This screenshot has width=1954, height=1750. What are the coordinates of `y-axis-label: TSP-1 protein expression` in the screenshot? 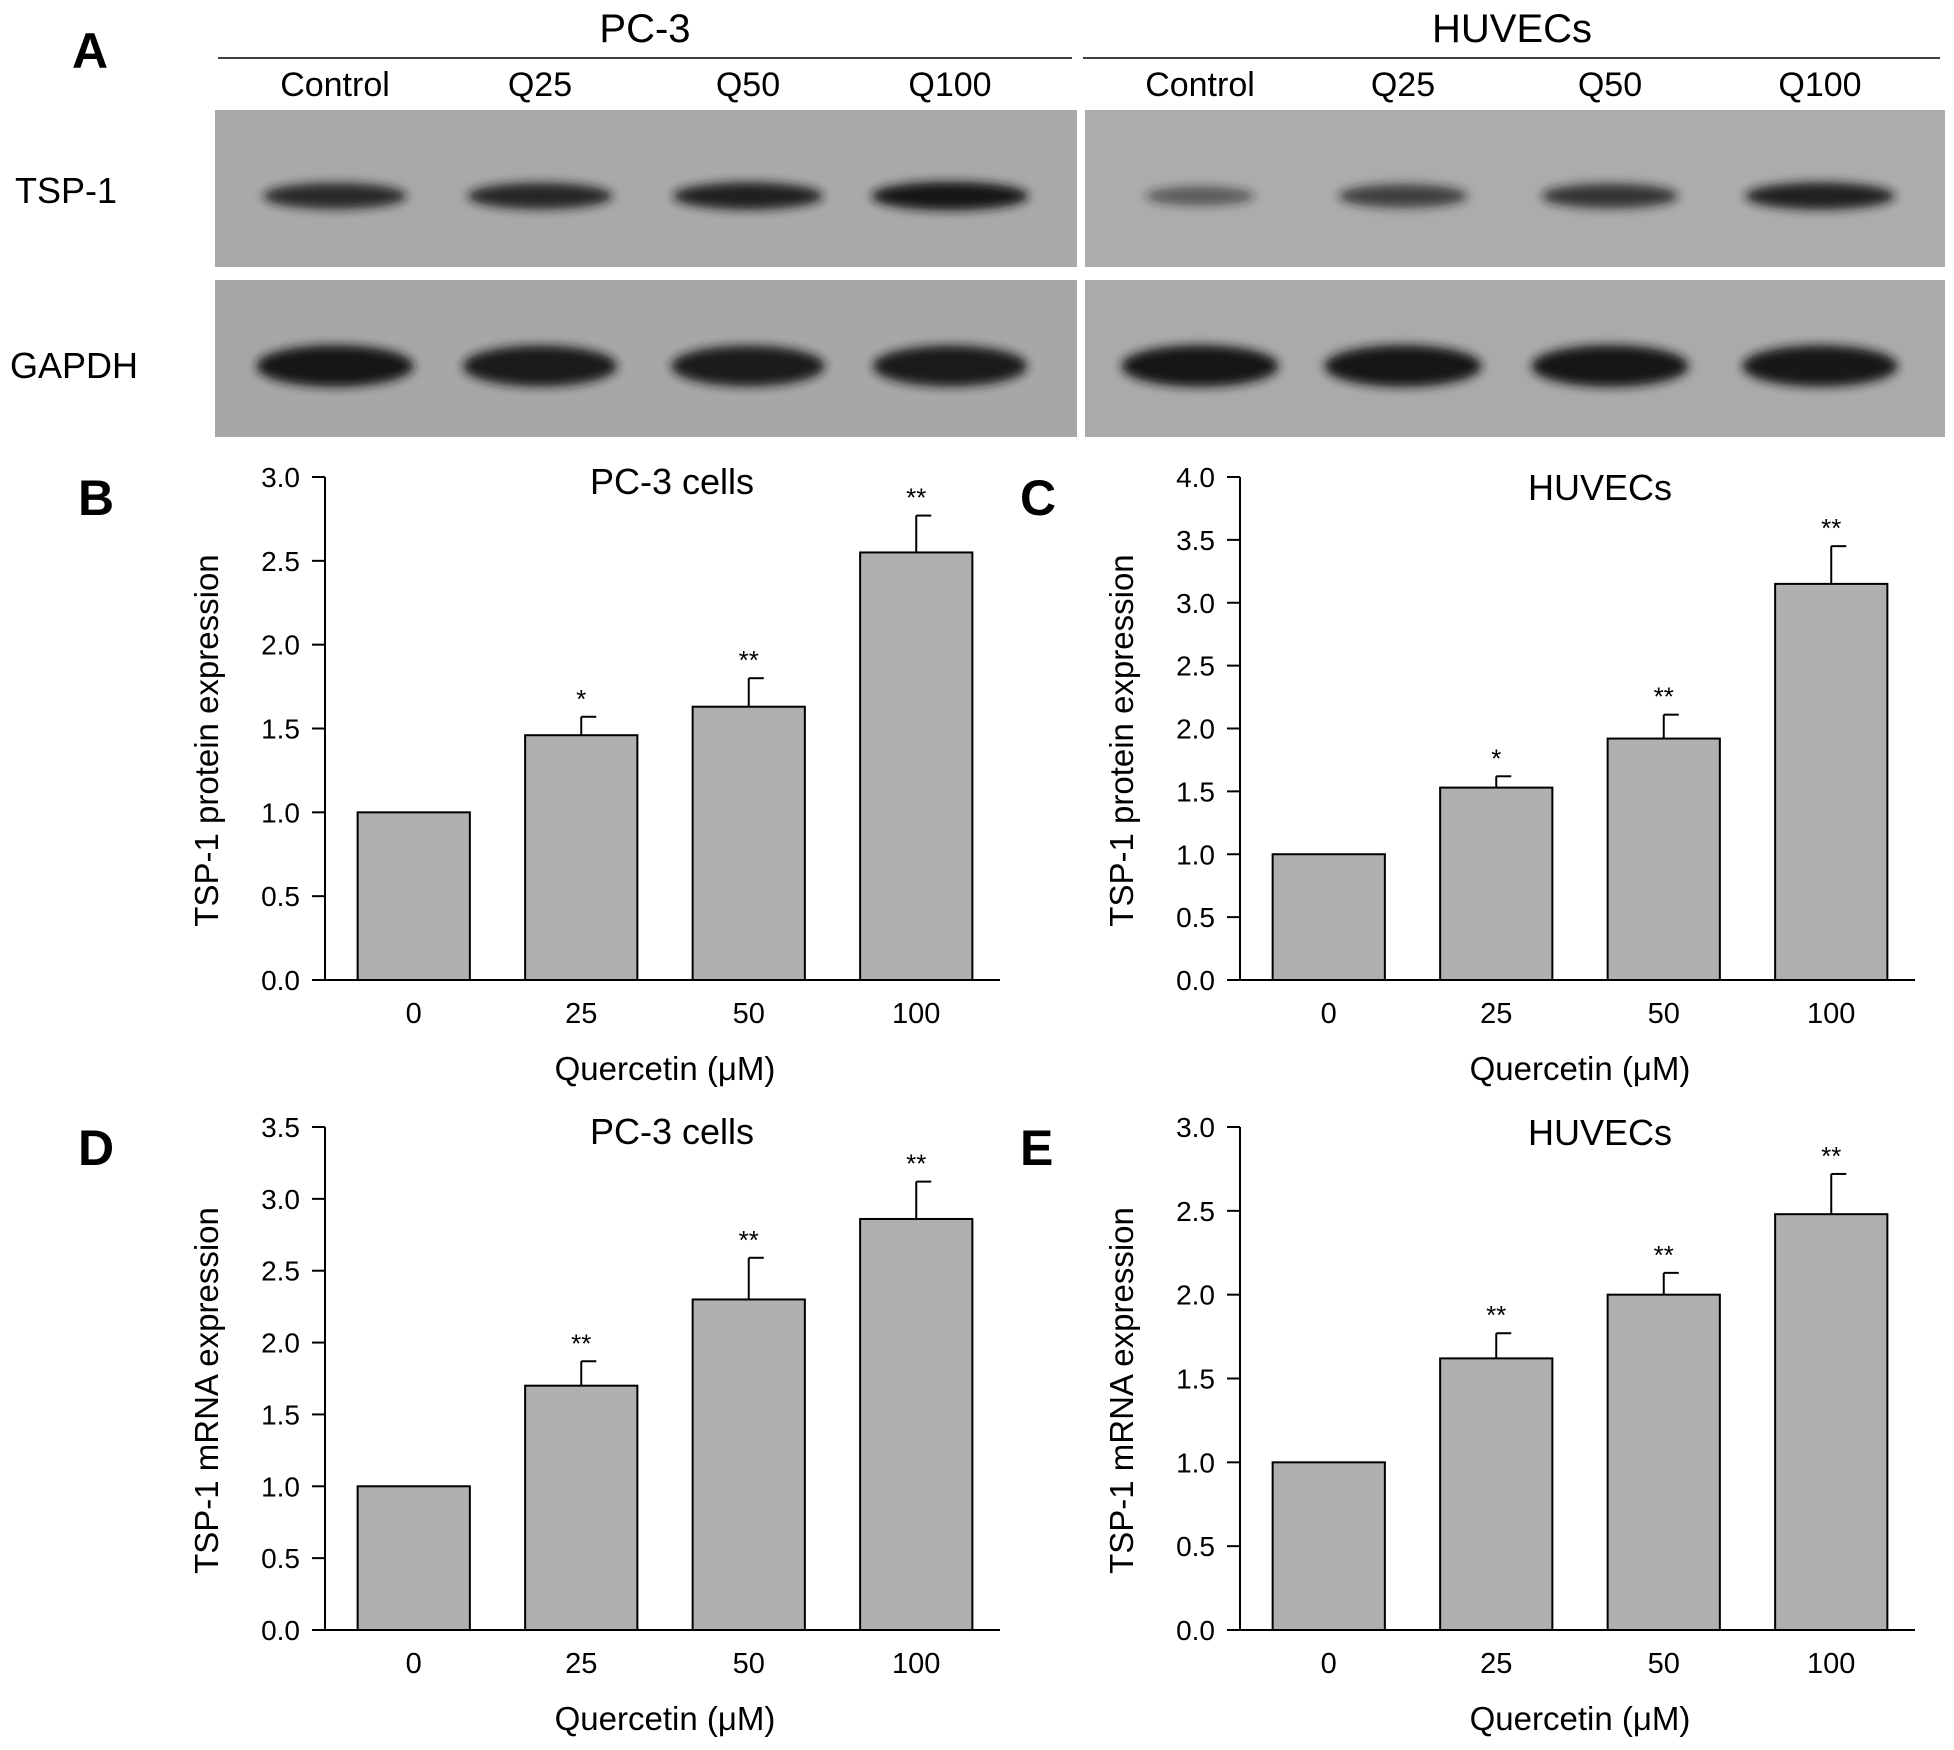 It's located at (206, 740).